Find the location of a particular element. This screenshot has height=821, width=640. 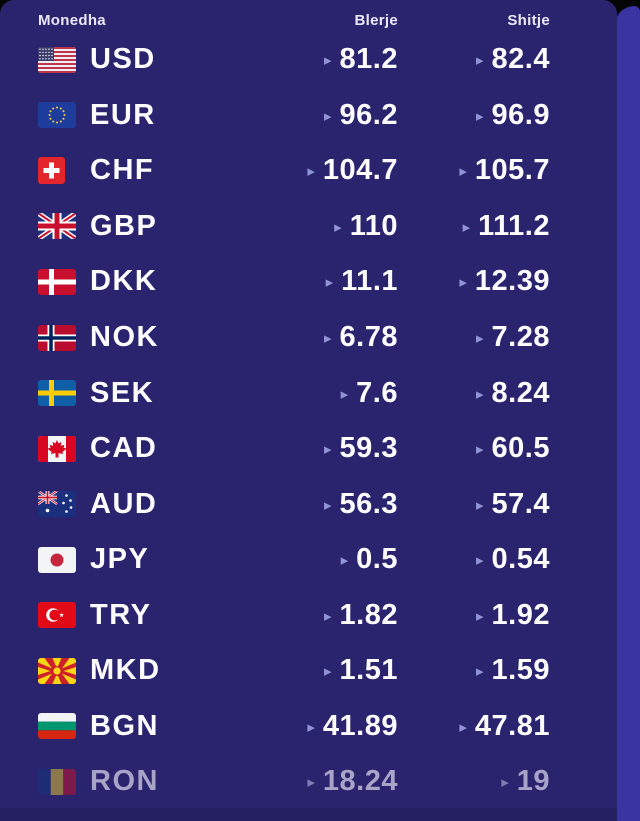

header-buy: Blerje is located at coordinates (376, 20).